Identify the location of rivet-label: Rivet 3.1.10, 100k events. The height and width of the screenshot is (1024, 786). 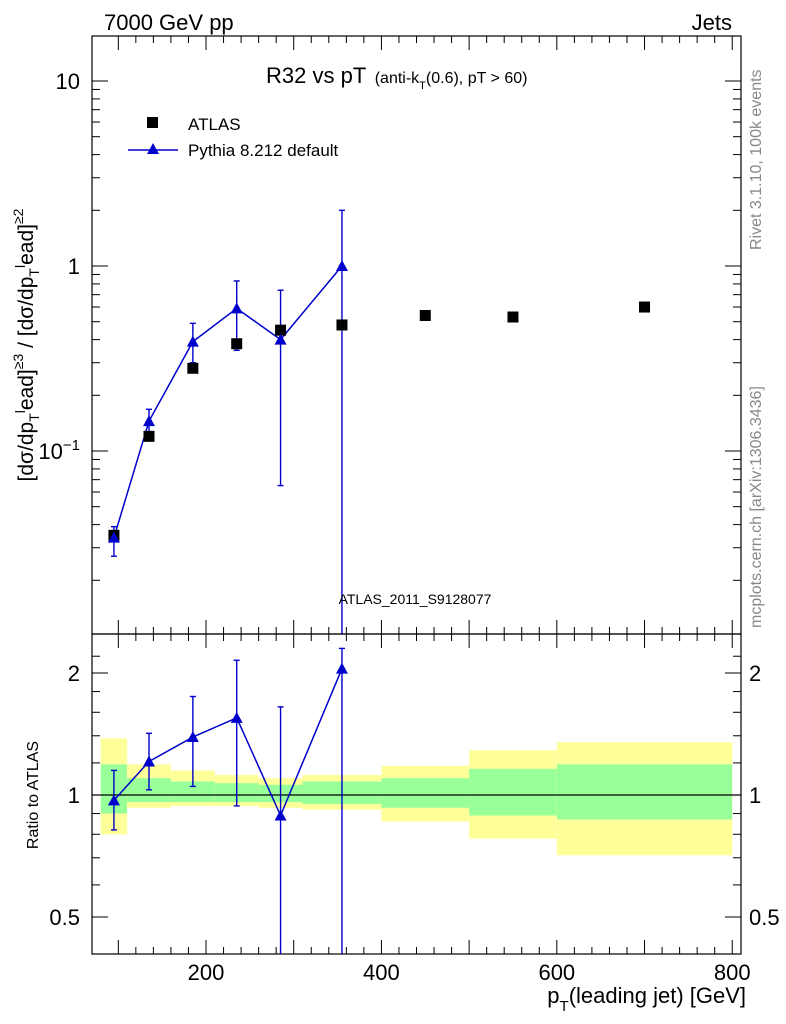
(756, 159).